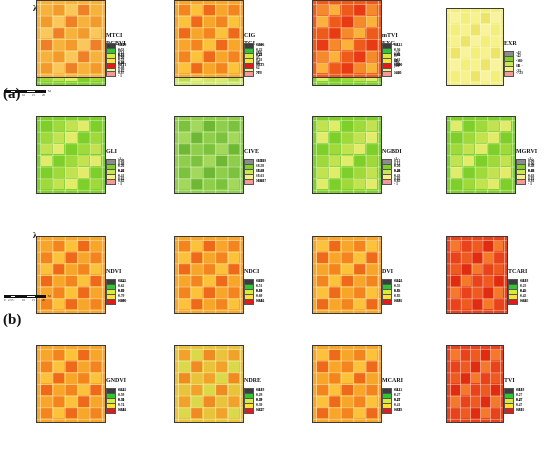  Describe the element at coordinates (121, 296) in the screenshot. I see `legend-label: 0.79 - 0.90` at that location.